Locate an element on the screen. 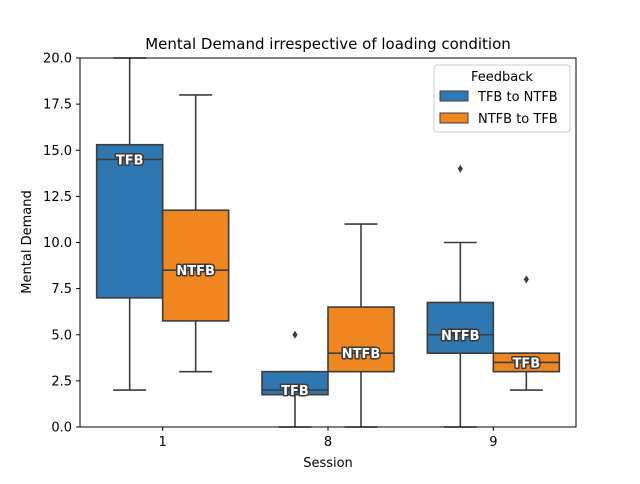 The image size is (640, 484). box-tfb-to-ntfb-session-9: NTFB is located at coordinates (460, 296).